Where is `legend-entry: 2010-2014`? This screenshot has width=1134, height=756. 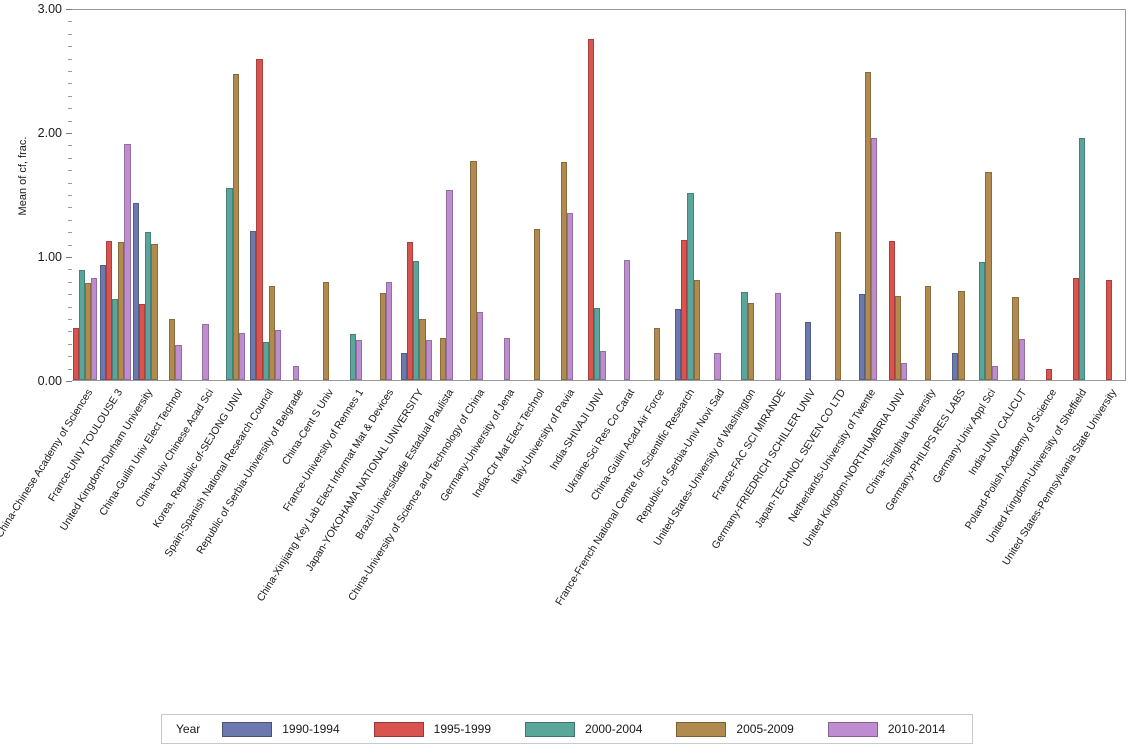 legend-entry: 2010-2014 is located at coordinates (886, 729).